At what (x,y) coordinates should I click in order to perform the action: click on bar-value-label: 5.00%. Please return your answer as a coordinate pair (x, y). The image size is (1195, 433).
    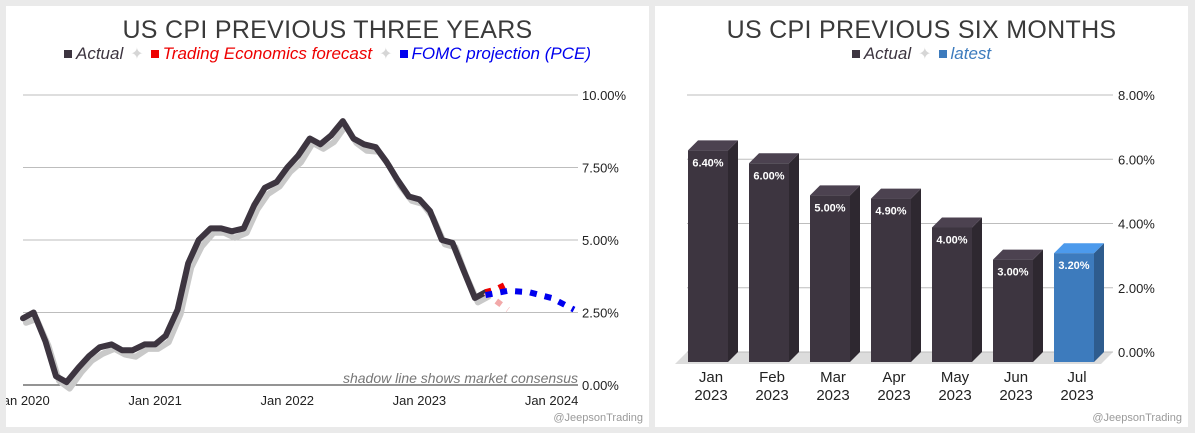
    Looking at the image, I should click on (829, 208).